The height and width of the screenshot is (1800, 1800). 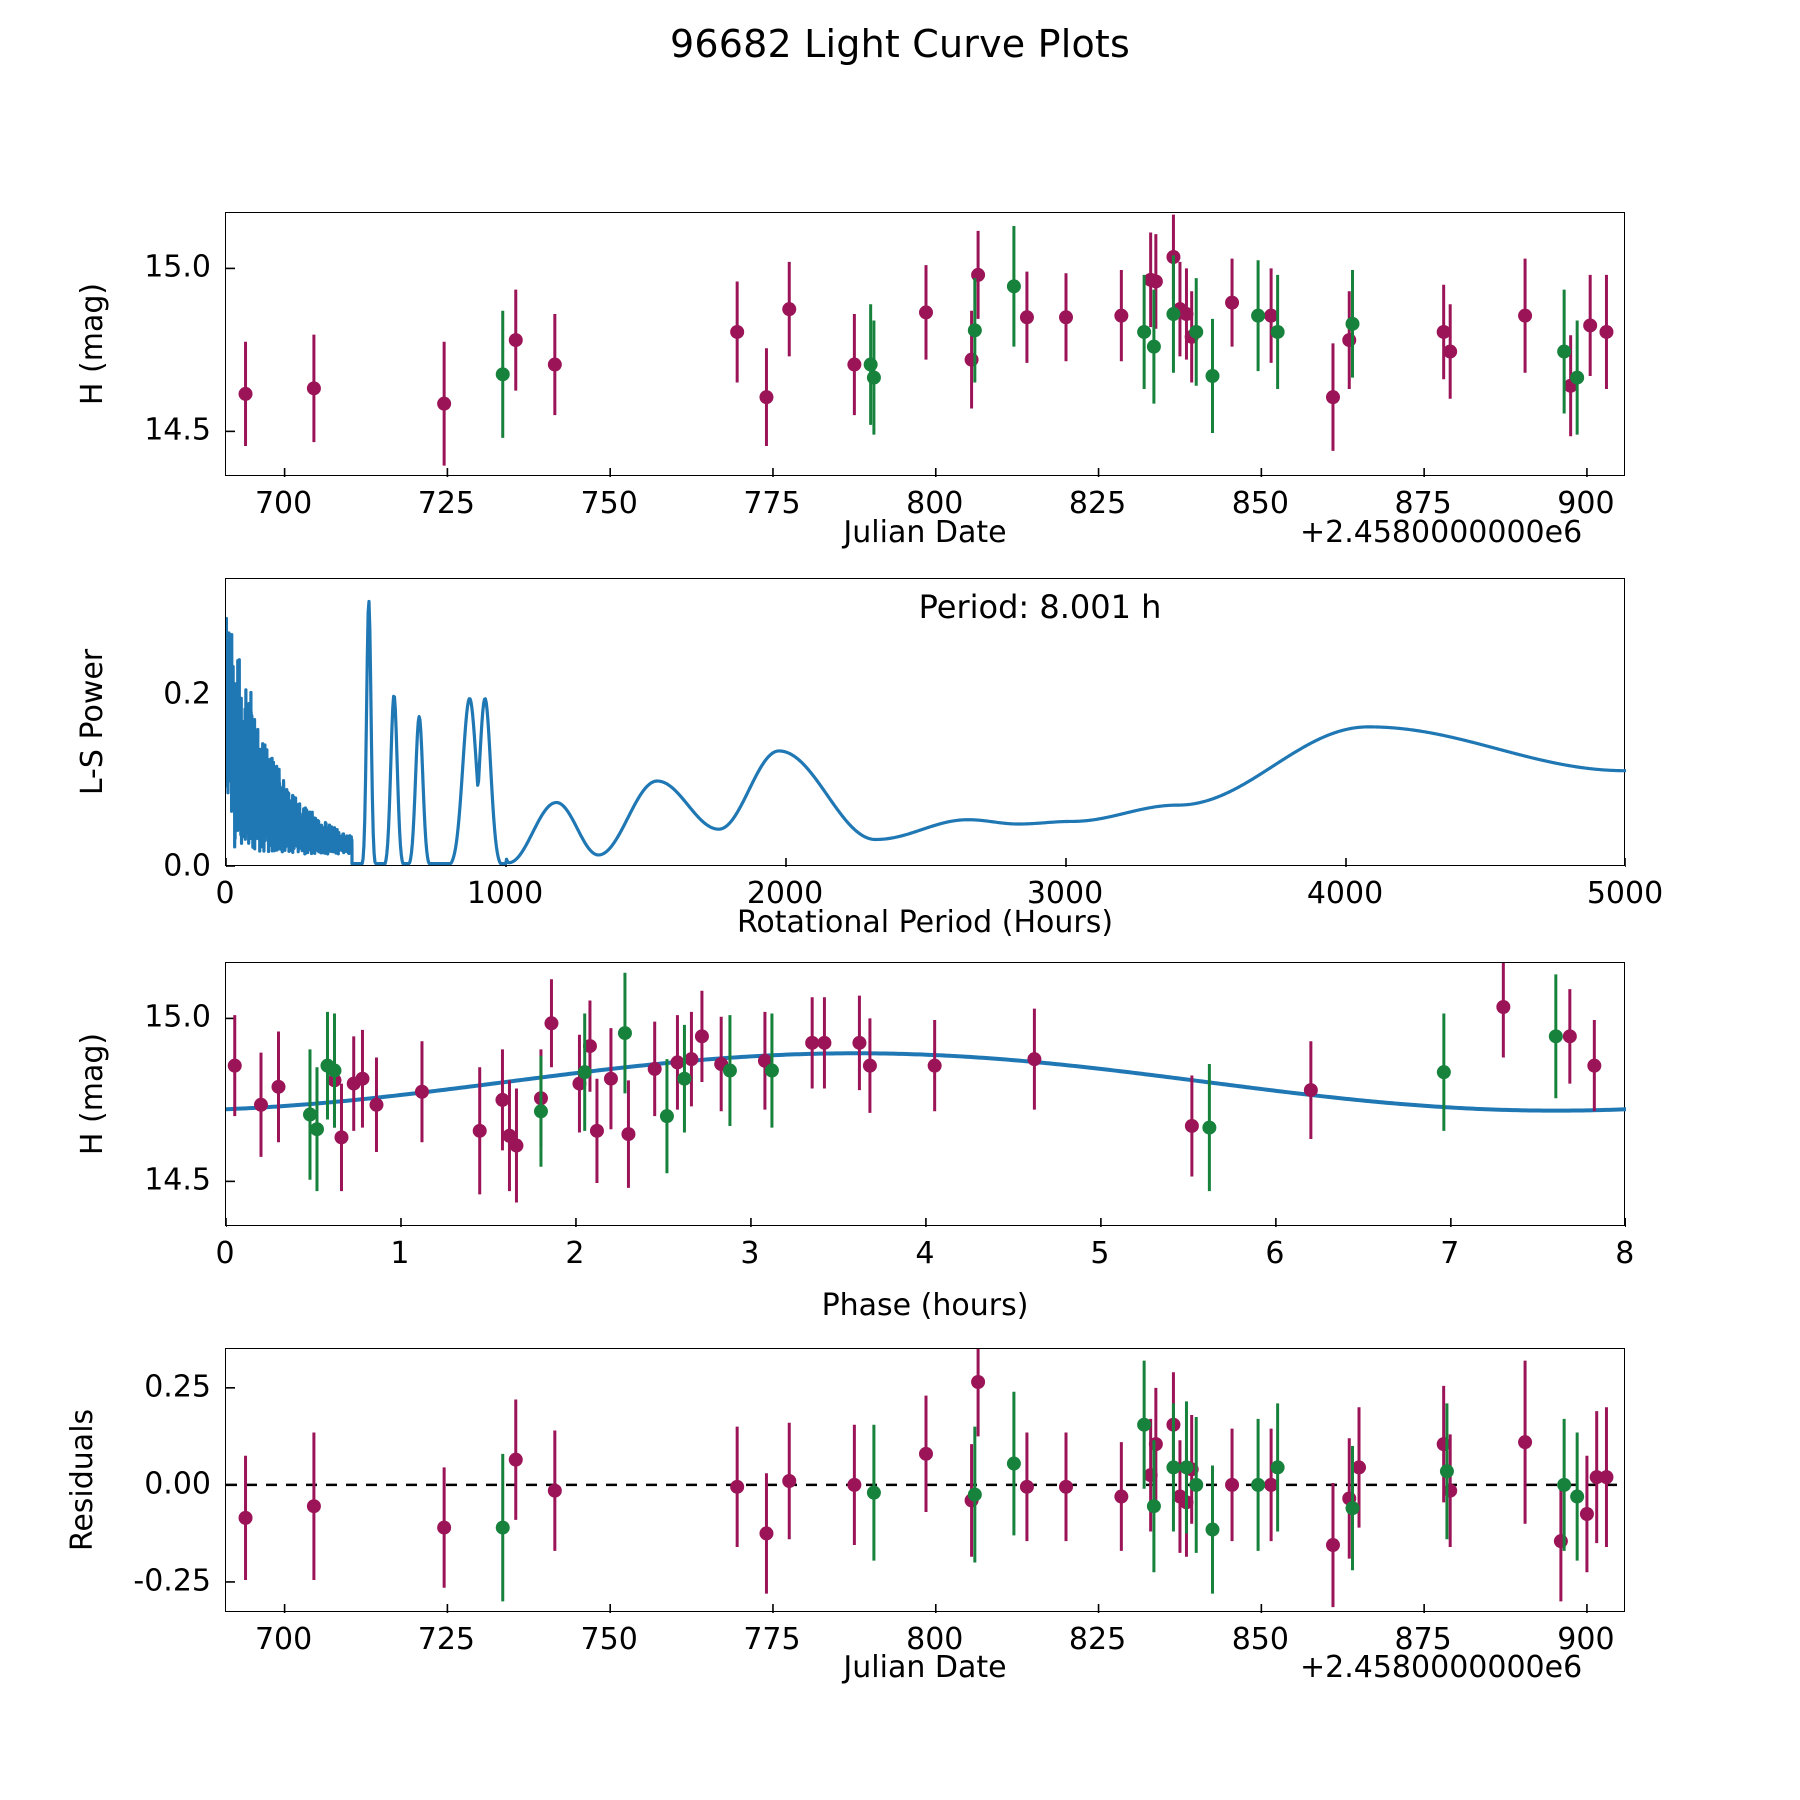 What do you see at coordinates (925, 1667) in the screenshot?
I see `residuals-x-axis-label: Julian Date` at bounding box center [925, 1667].